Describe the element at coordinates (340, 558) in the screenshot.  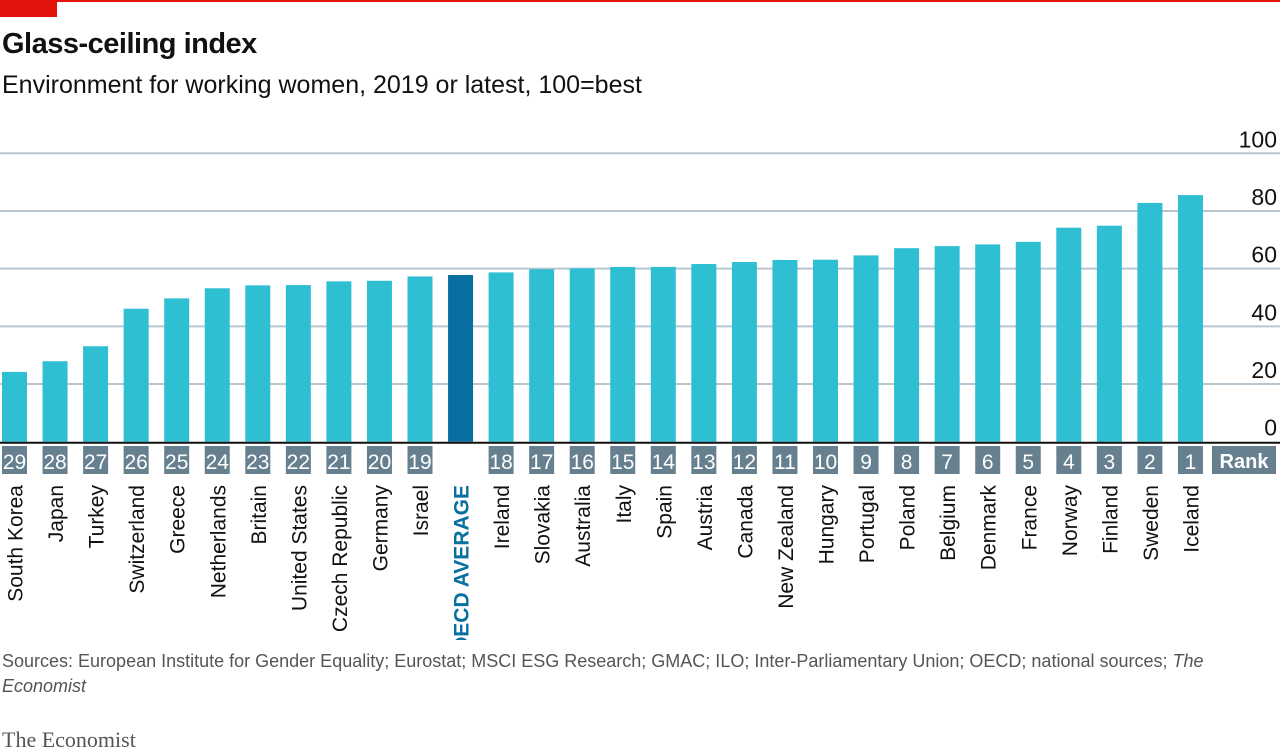
I see `x-category-label: Czech Republic` at that location.